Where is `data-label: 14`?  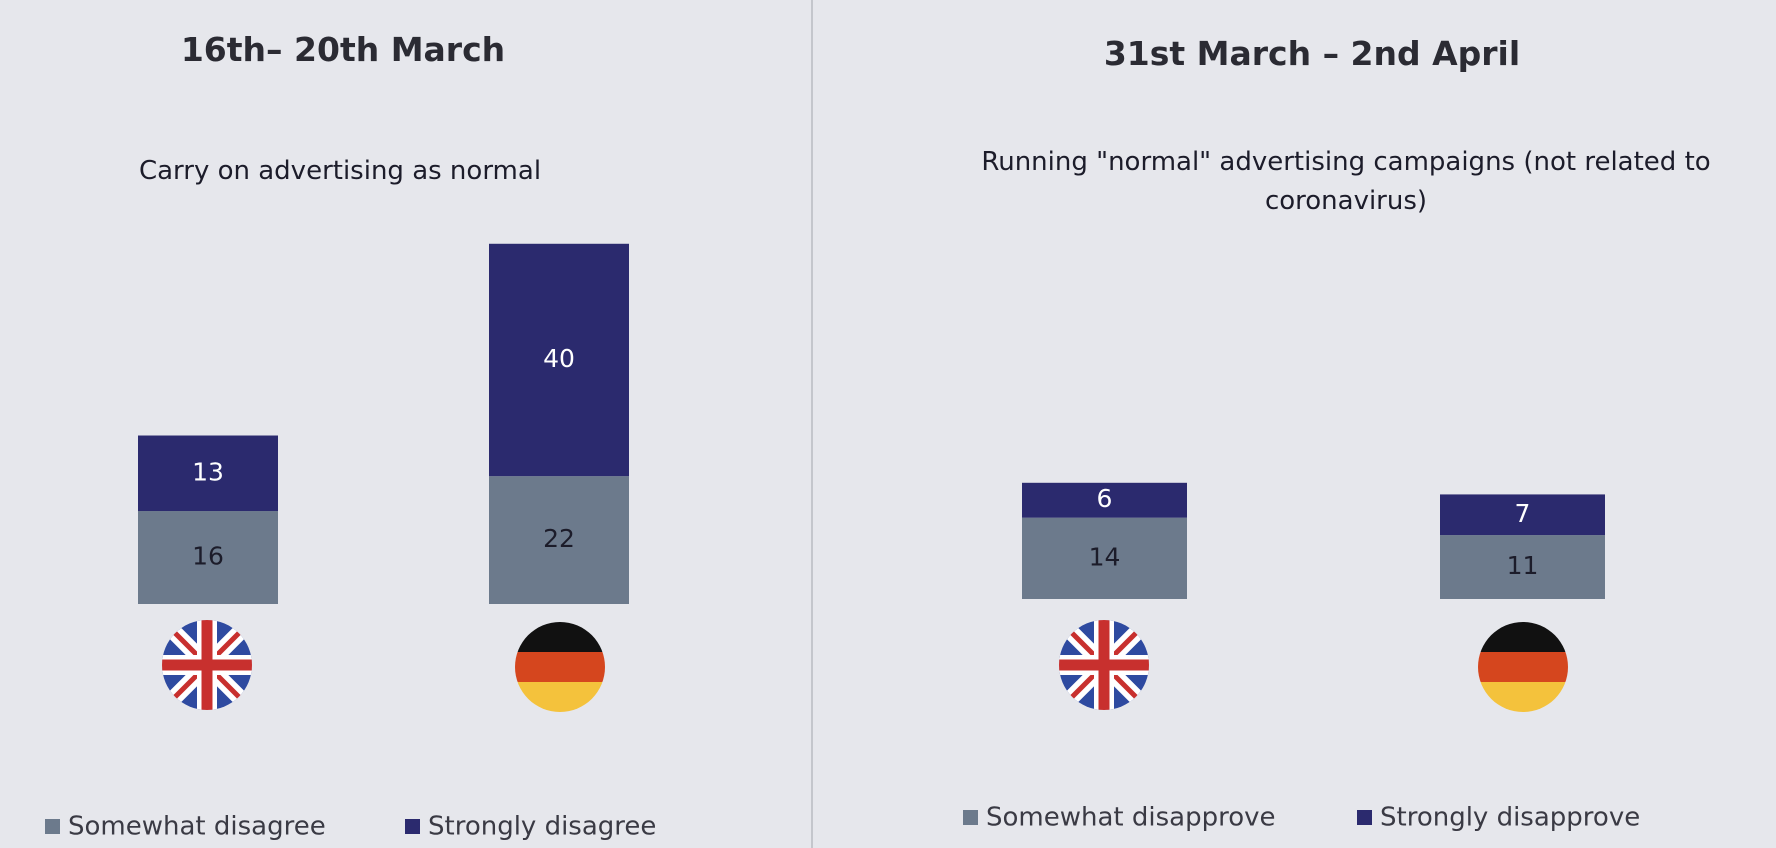 data-label: 14 is located at coordinates (1105, 556).